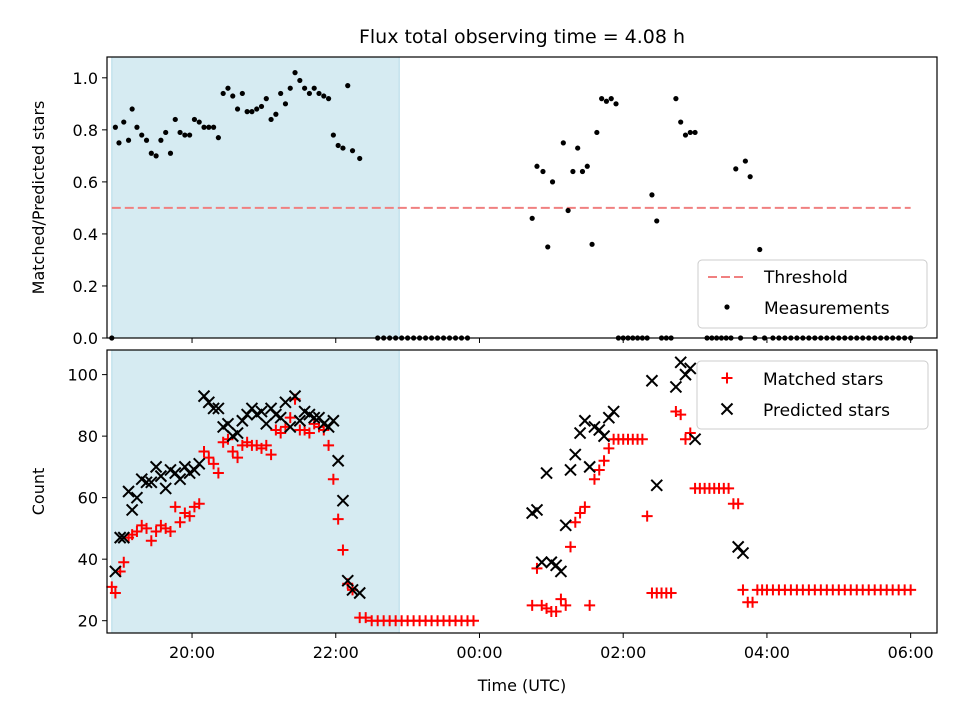  Describe the element at coordinates (88, 498) in the screenshot. I see `y-tick-label: 60` at that location.